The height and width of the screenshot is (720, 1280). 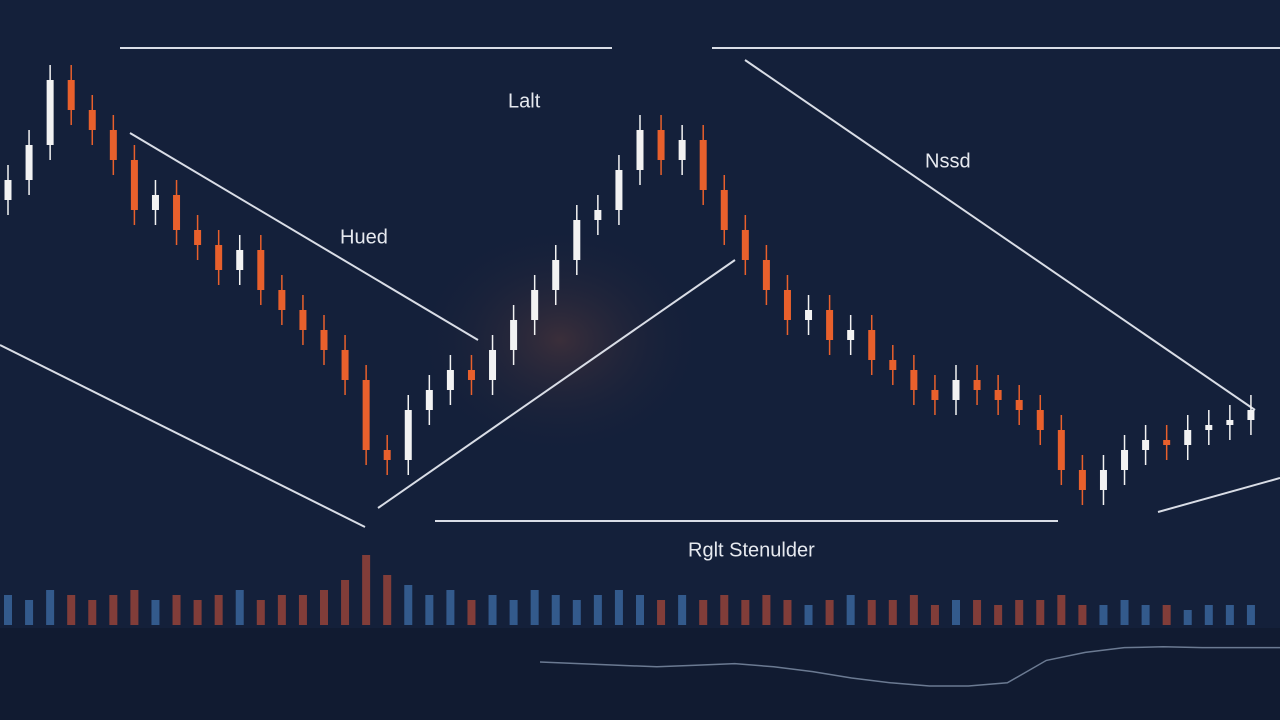 I want to click on annotation: Lalt, so click(x=524, y=101).